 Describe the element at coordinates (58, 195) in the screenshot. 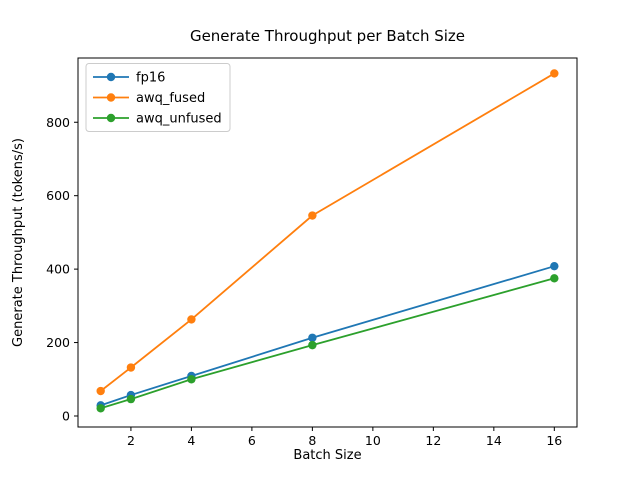

I see `y-tick-label: 600` at that location.